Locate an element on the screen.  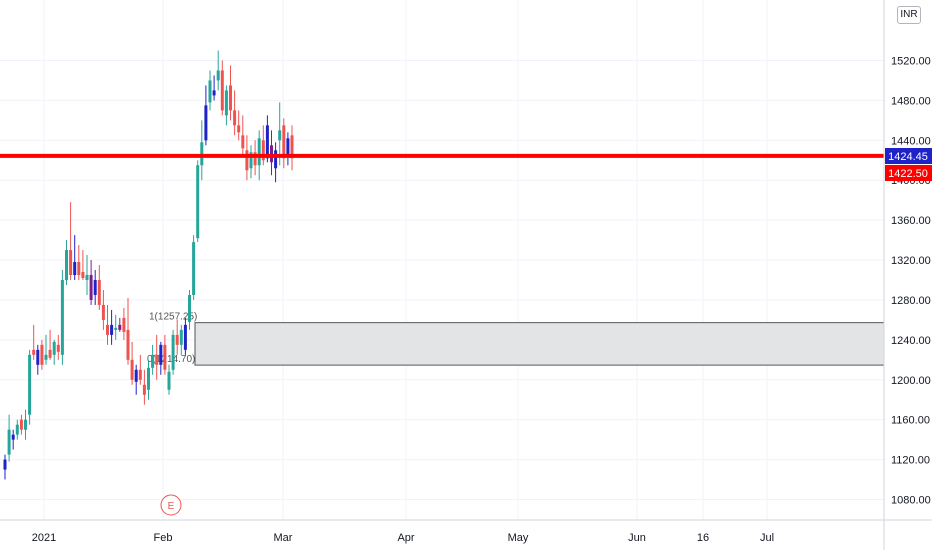
earnings-event-label: E is located at coordinates (171, 506).